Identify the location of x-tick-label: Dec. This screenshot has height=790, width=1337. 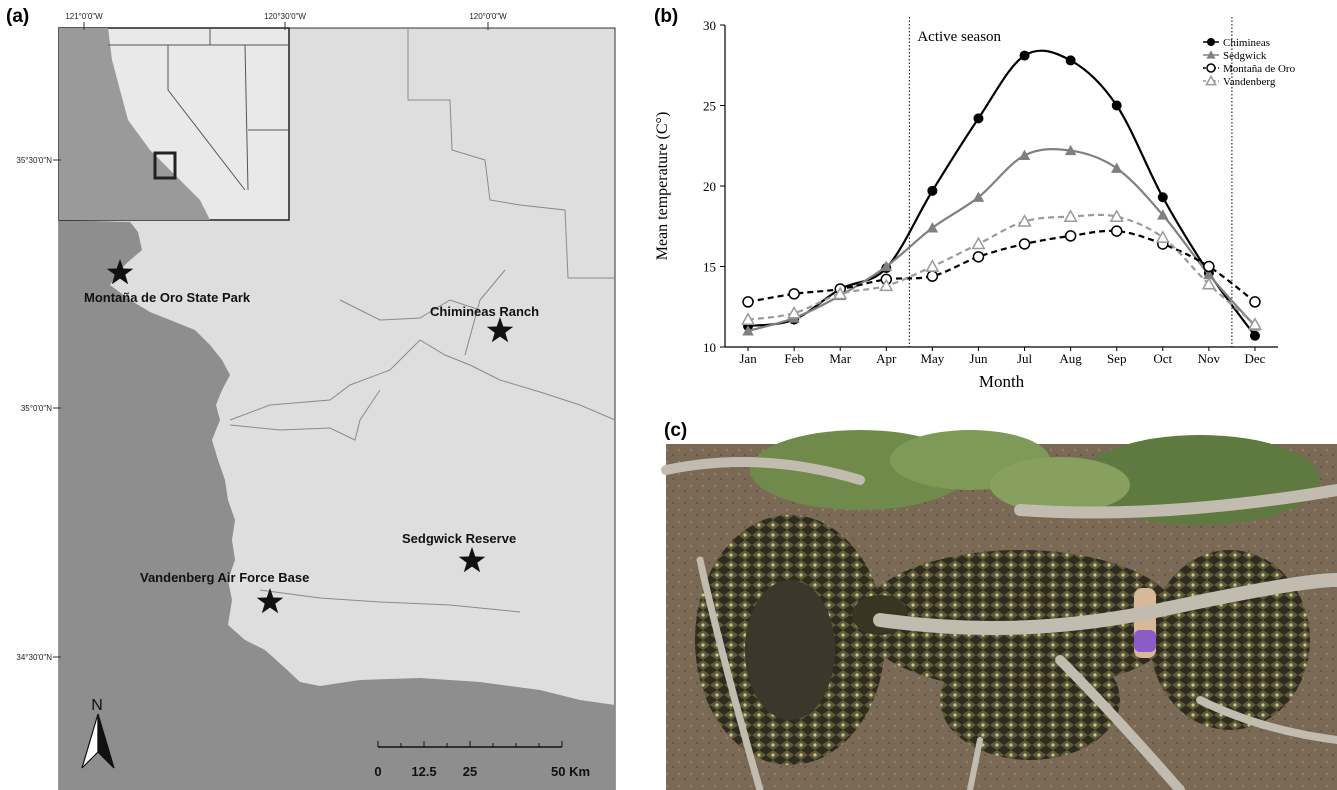
(1254, 358).